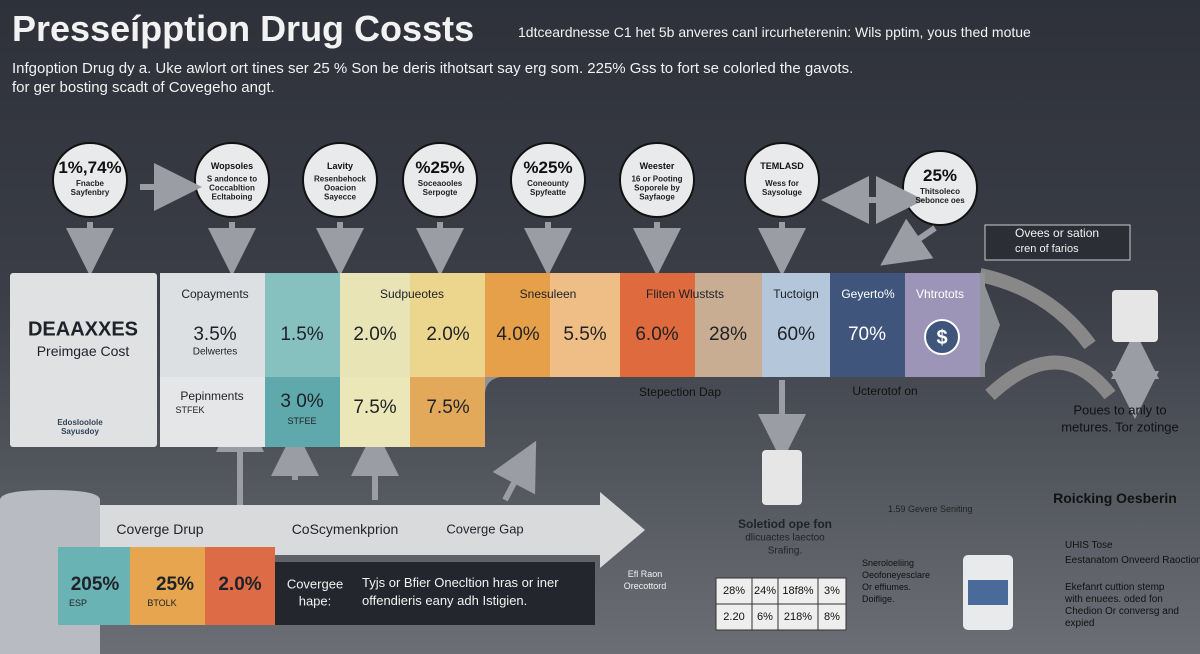  I want to click on values-note: Delwertes, so click(215, 352).